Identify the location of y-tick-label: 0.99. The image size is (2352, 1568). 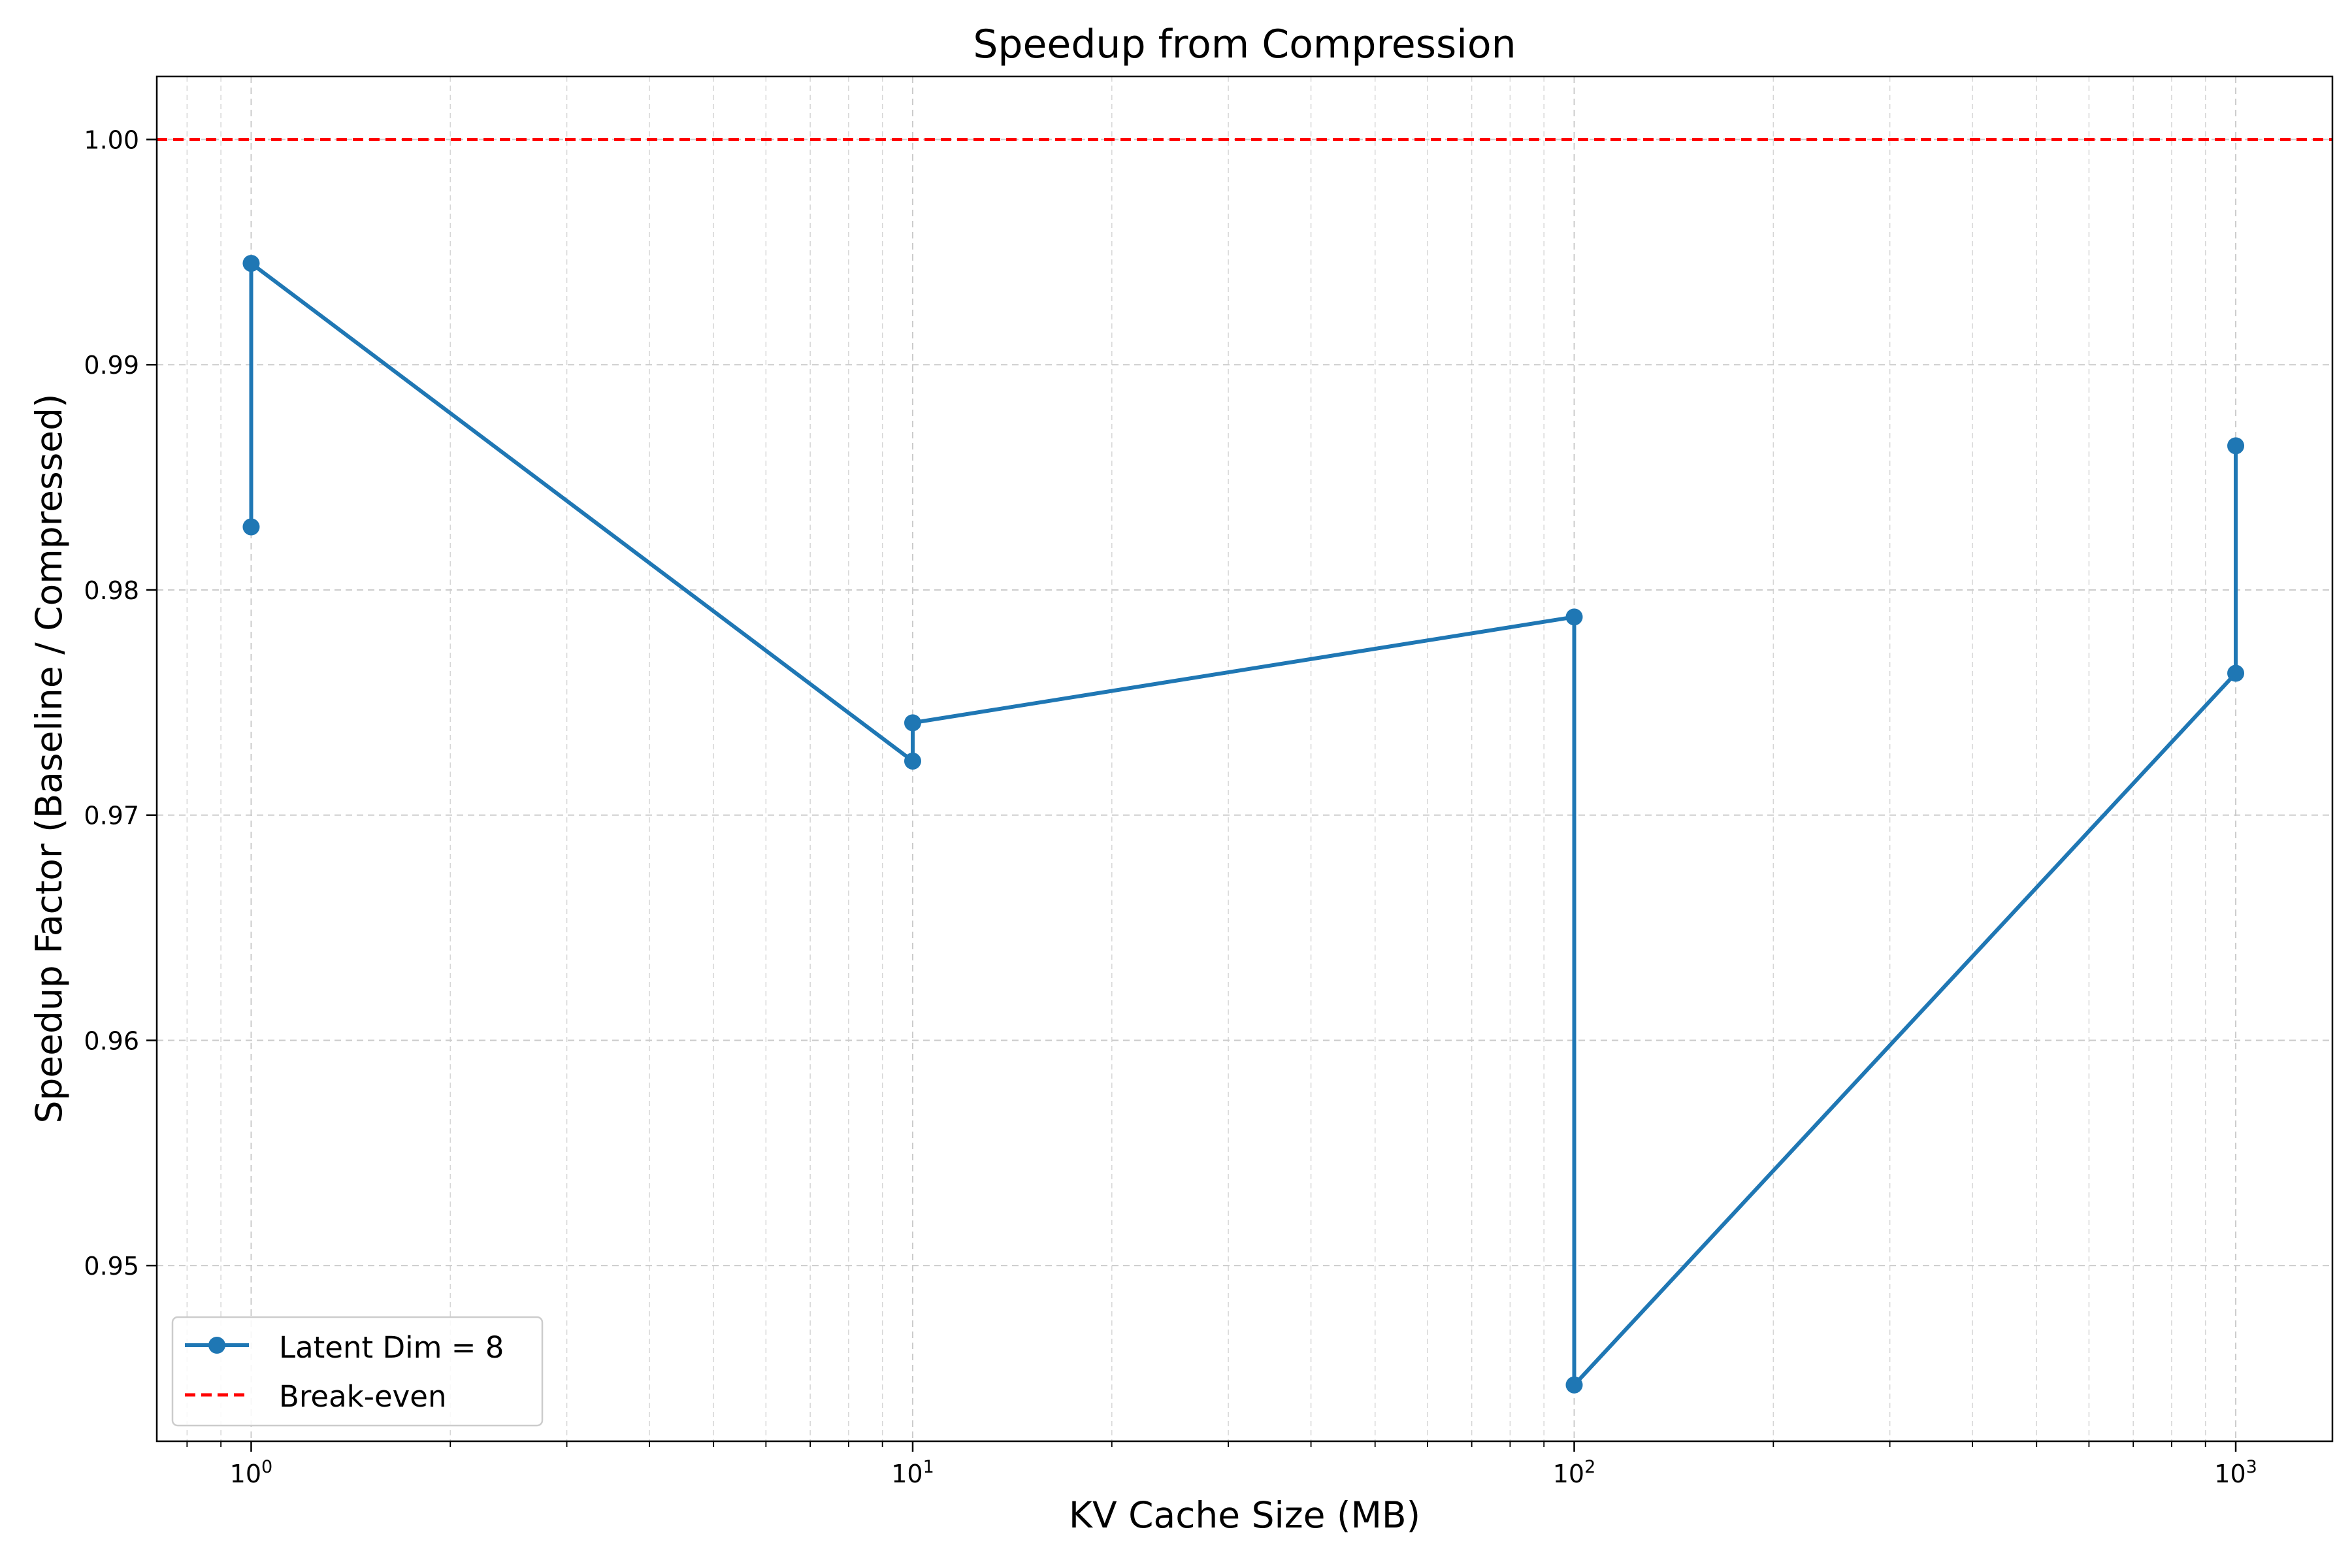
(111, 365).